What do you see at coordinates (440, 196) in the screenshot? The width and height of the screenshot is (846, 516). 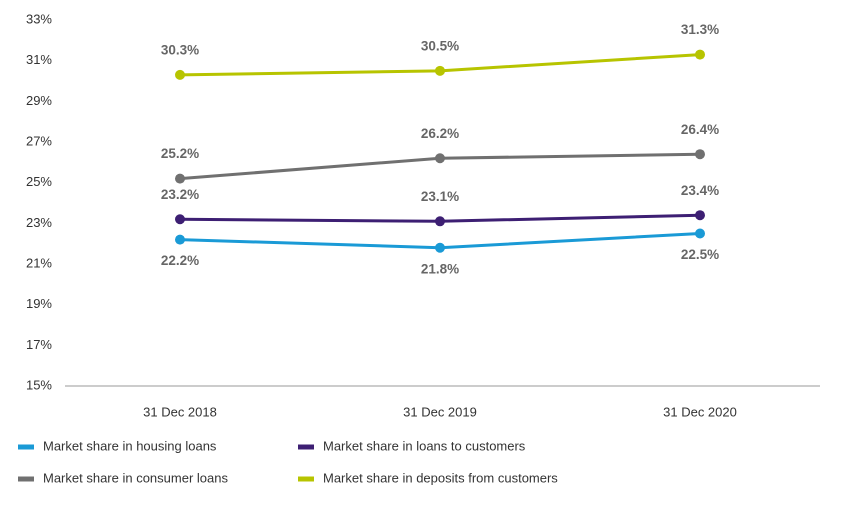 I see `data-label: 23.1%` at bounding box center [440, 196].